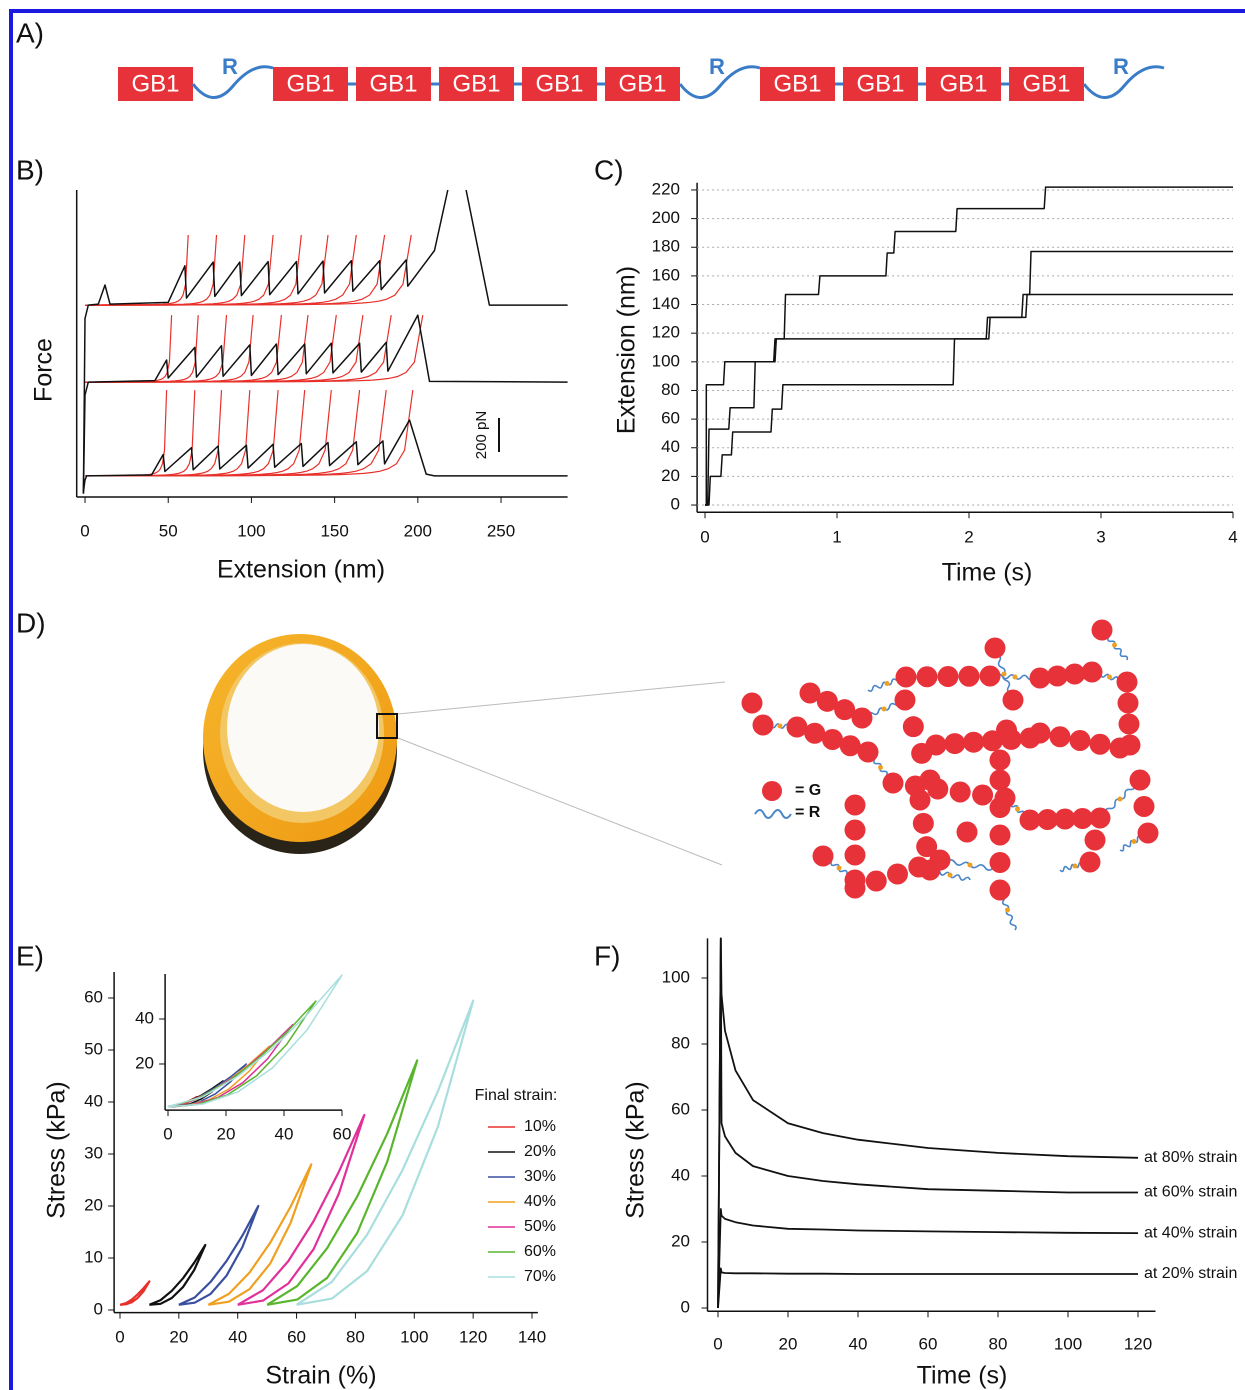 The width and height of the screenshot is (1245, 1390). Describe the element at coordinates (44, 370) in the screenshot. I see `y-axis-title: Force` at that location.